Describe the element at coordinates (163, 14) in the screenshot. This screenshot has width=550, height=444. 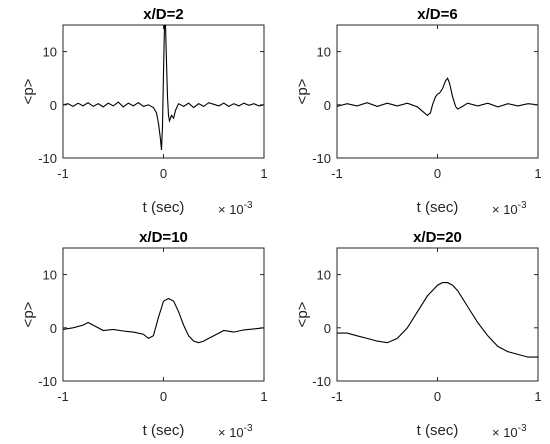
I see `subplot-title: x/D=2` at that location.